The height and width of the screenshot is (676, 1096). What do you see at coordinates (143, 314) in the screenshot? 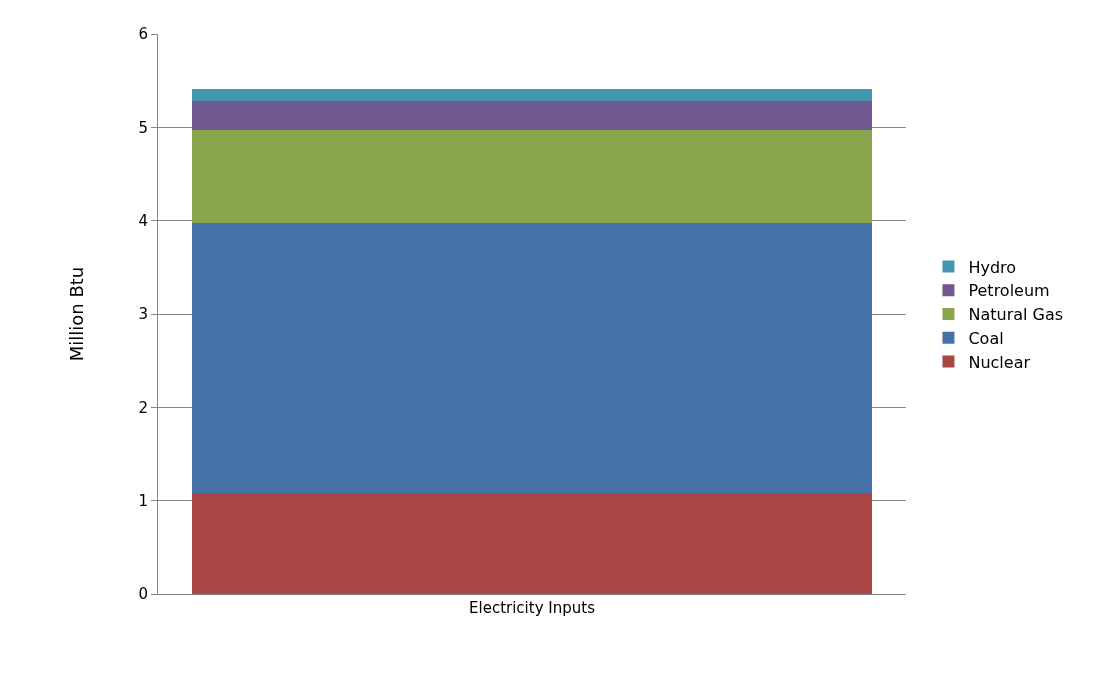
I see `y-tick-label: 3` at bounding box center [143, 314].